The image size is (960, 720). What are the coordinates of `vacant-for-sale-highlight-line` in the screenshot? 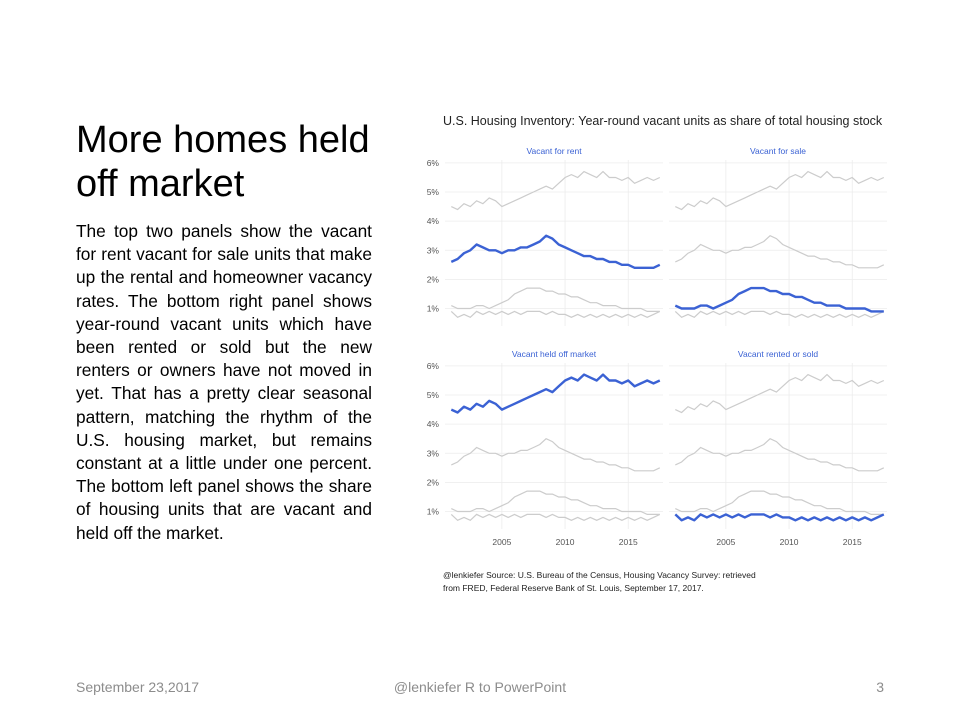 It's located at (779, 299).